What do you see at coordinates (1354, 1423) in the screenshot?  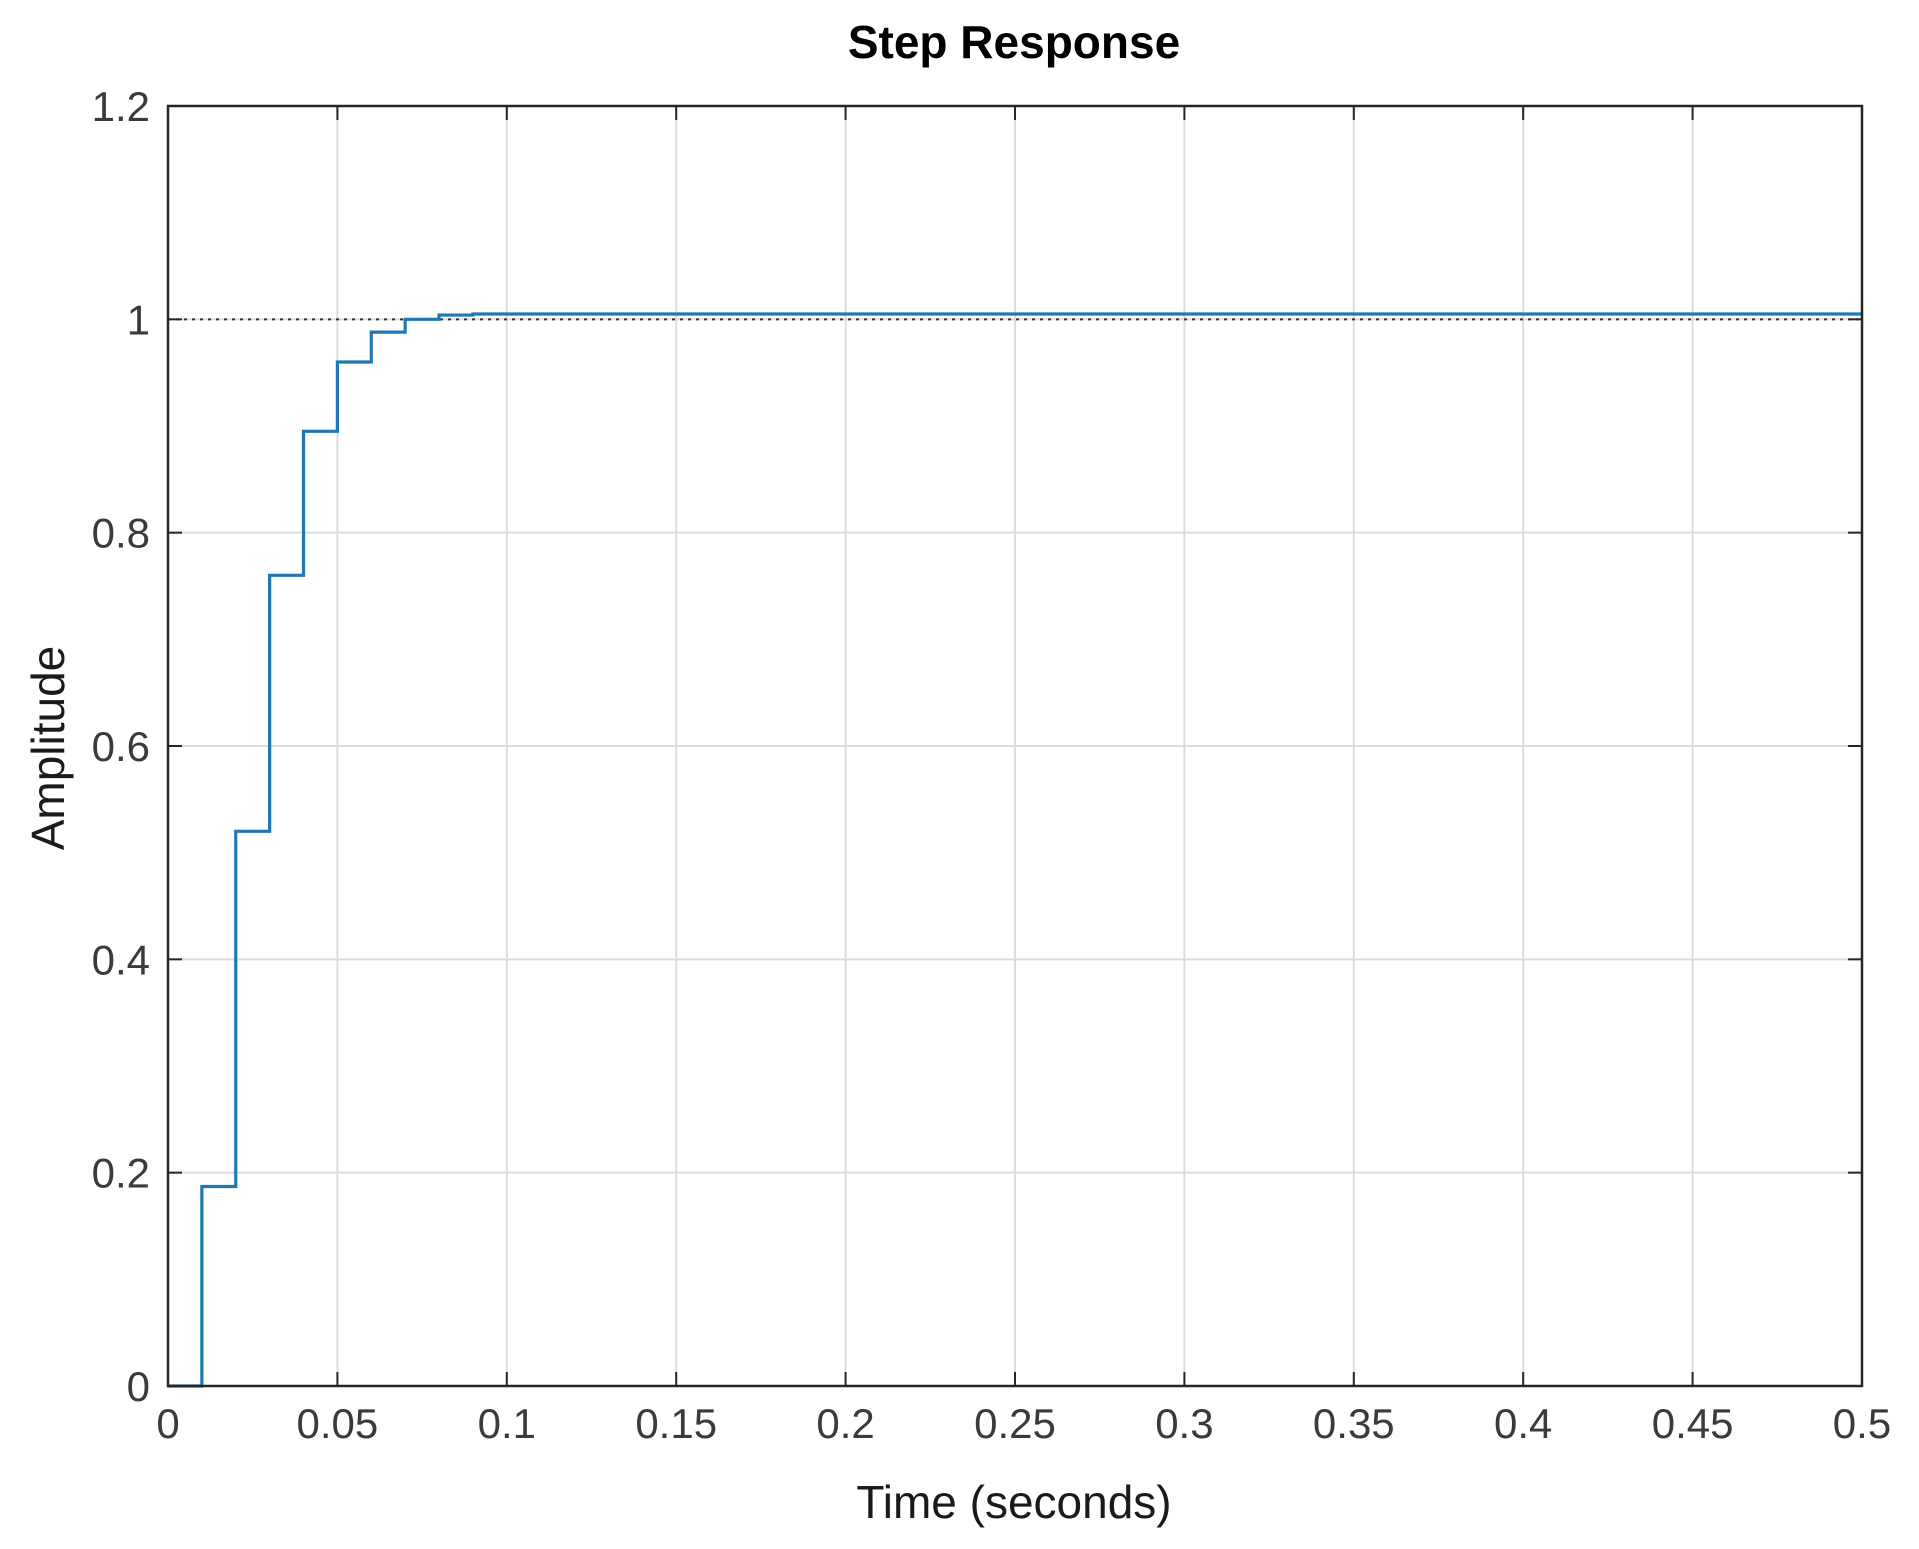 I see `x-tick-label: 0.35` at bounding box center [1354, 1423].